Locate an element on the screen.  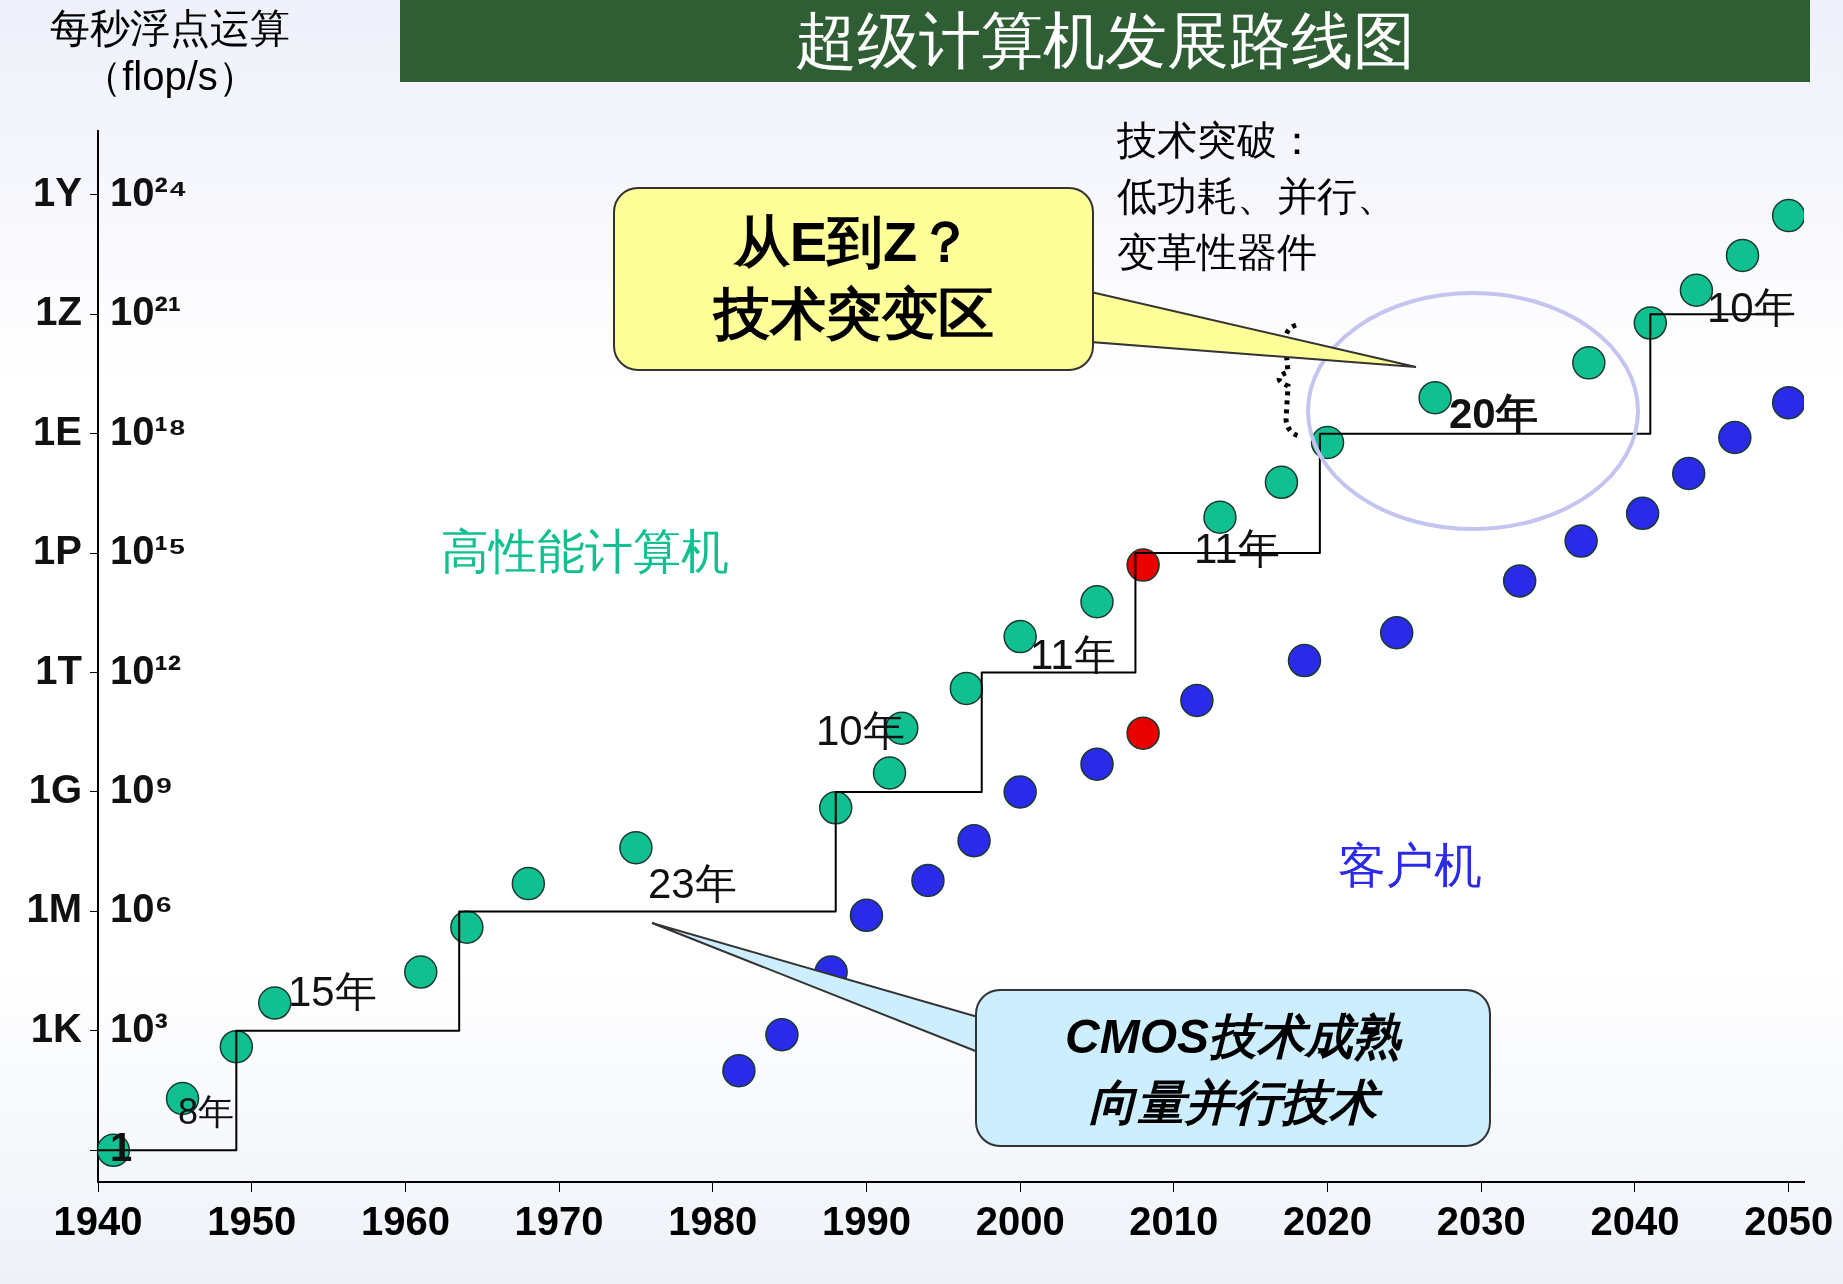
y-tick-label: 10⁹ is located at coordinates (142, 789).